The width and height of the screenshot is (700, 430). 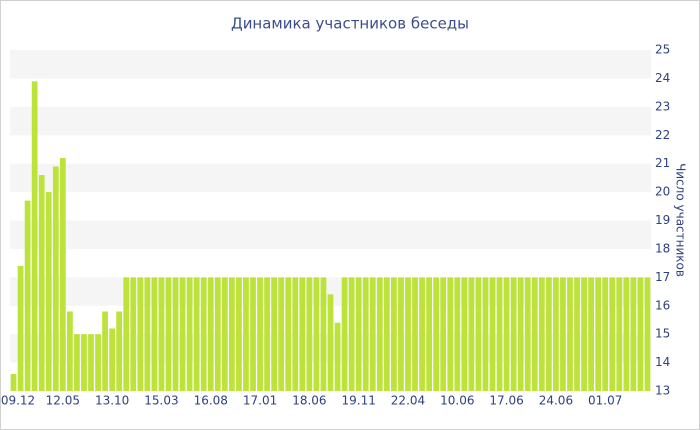 What do you see at coordinates (260, 401) in the screenshot?
I see `x-tick-label: 17.01` at bounding box center [260, 401].